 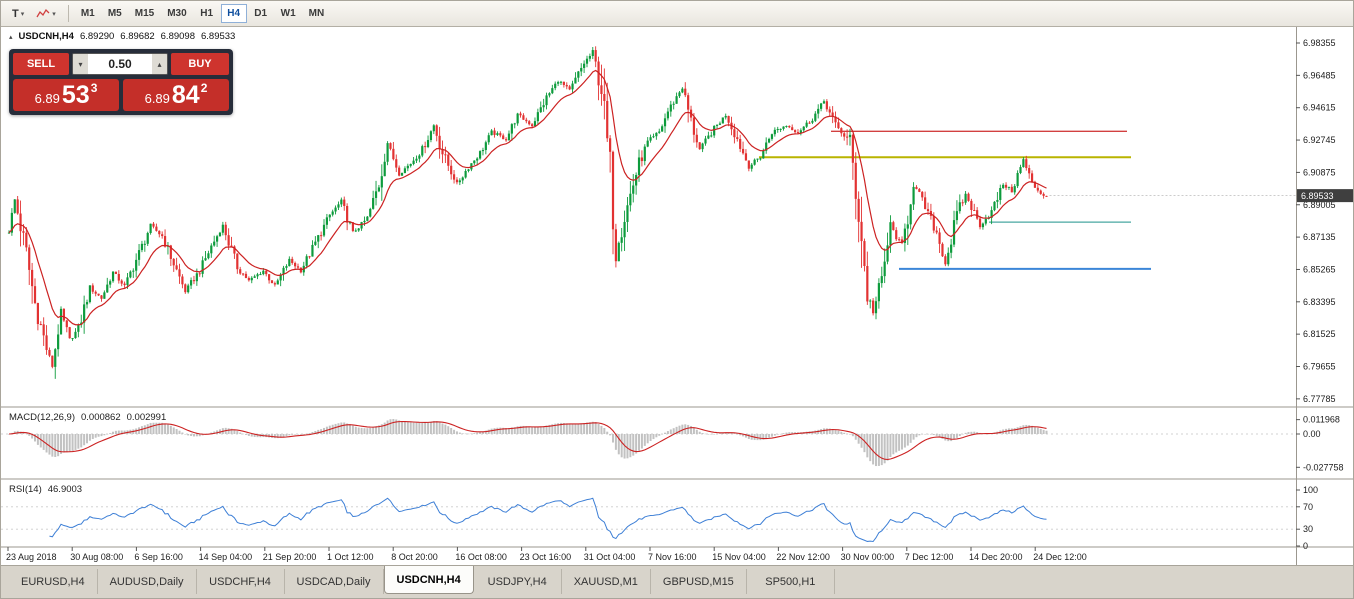 What do you see at coordinates (137, 36) in the screenshot?
I see `ohlc-high: 6.89682` at bounding box center [137, 36].